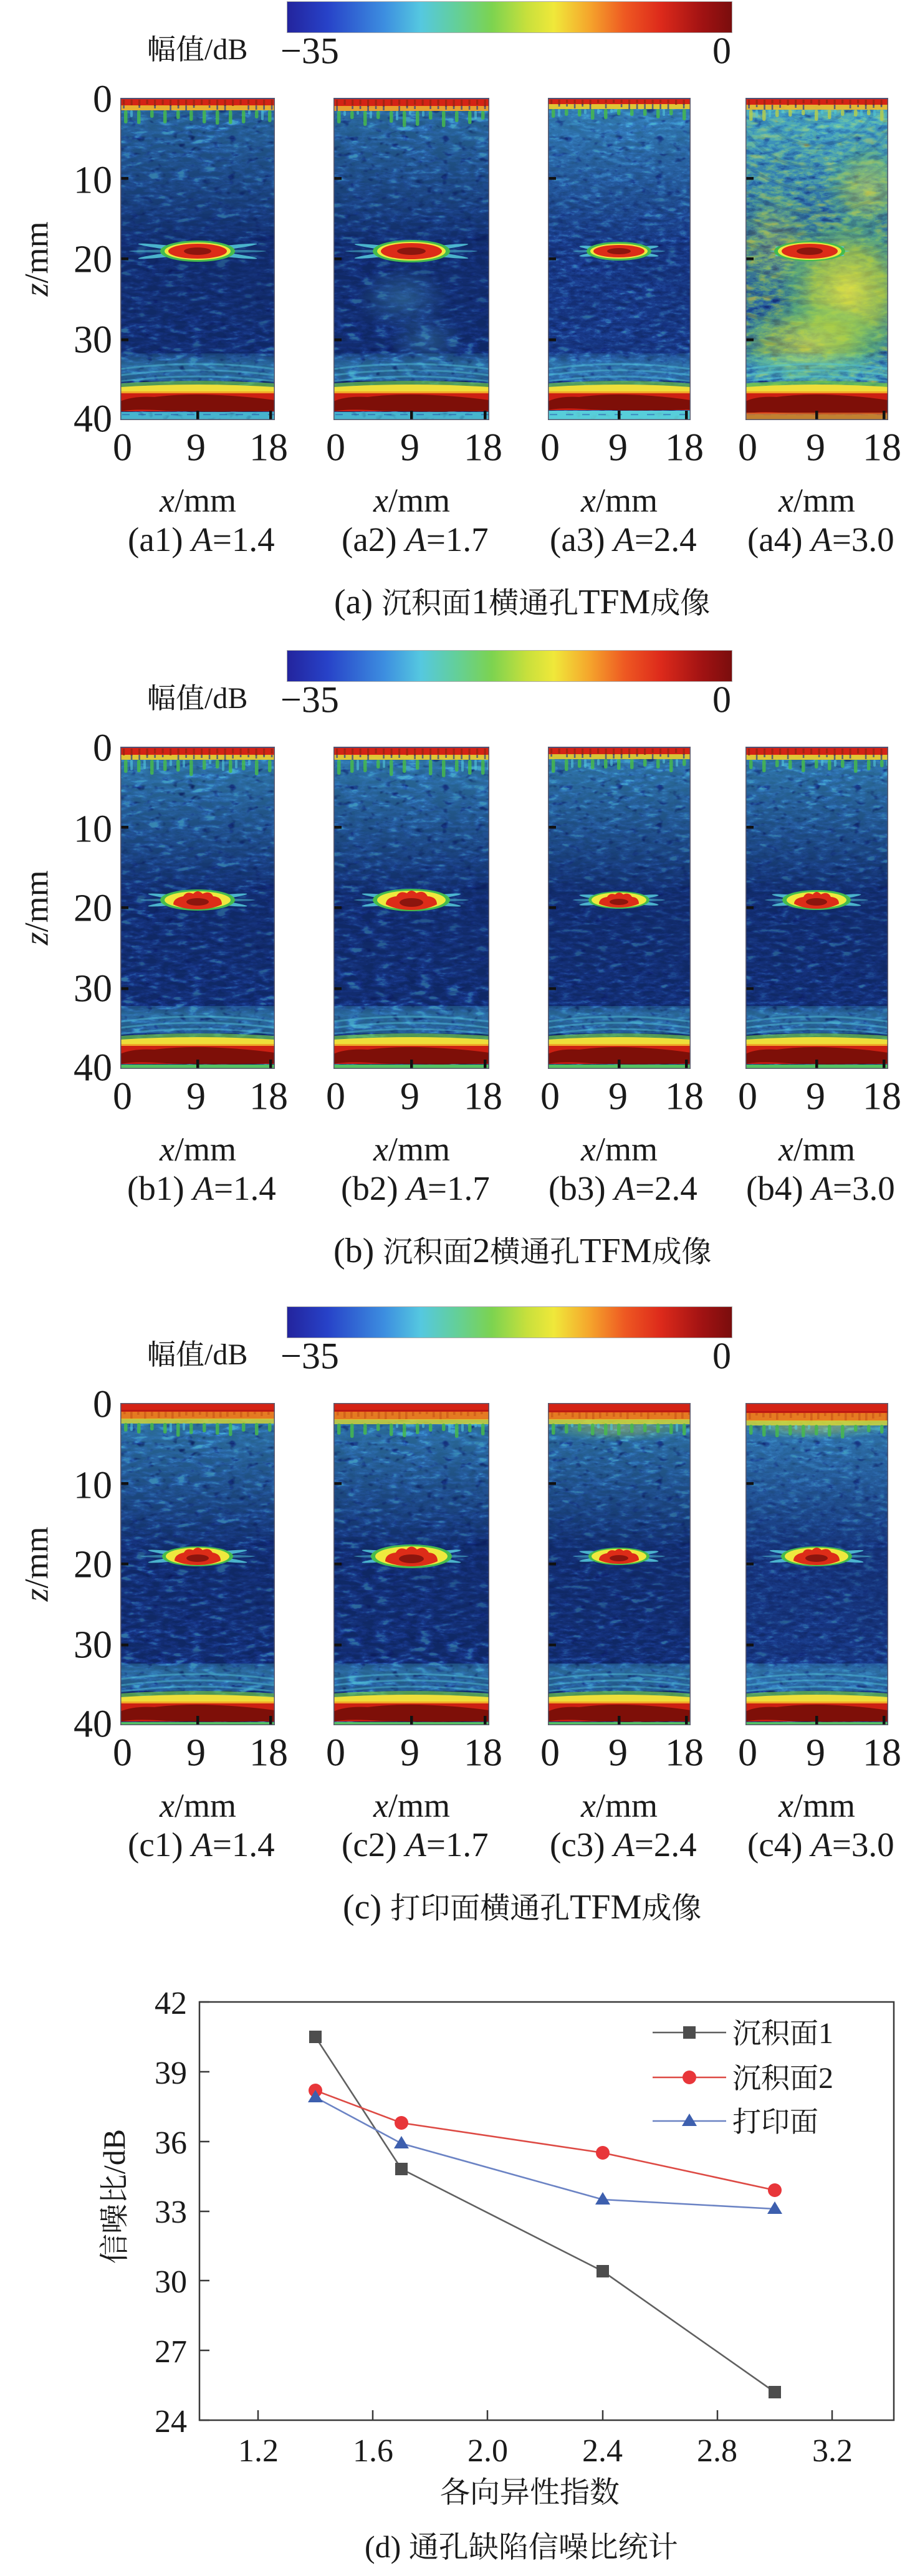 This screenshot has width=920, height=2576. Describe the element at coordinates (362, 1908) in the screenshot. I see `svg-text: (c)` at that location.